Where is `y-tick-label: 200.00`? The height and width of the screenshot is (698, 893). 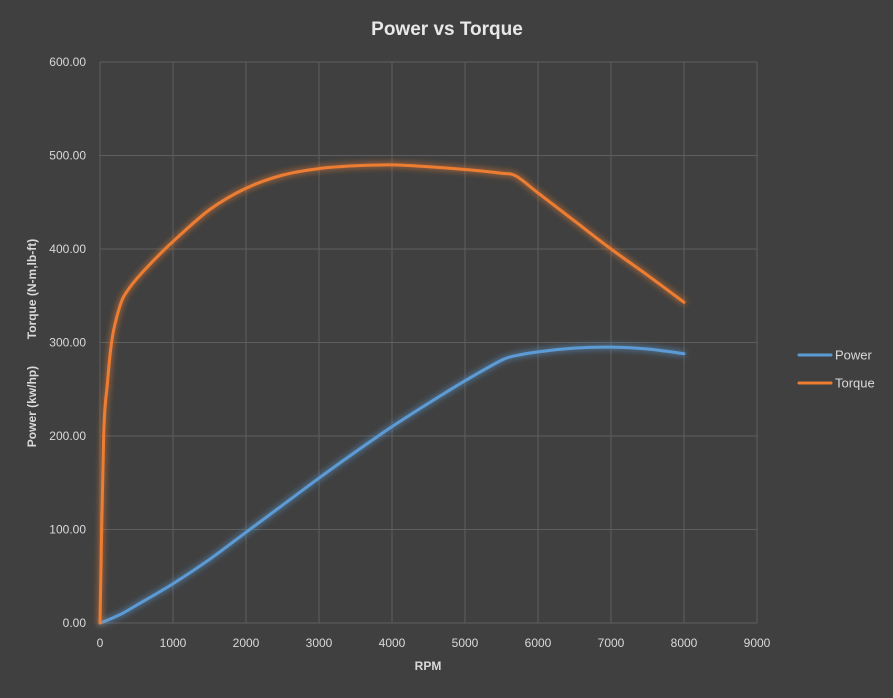
y-tick-label: 200.00 is located at coordinates (67, 436).